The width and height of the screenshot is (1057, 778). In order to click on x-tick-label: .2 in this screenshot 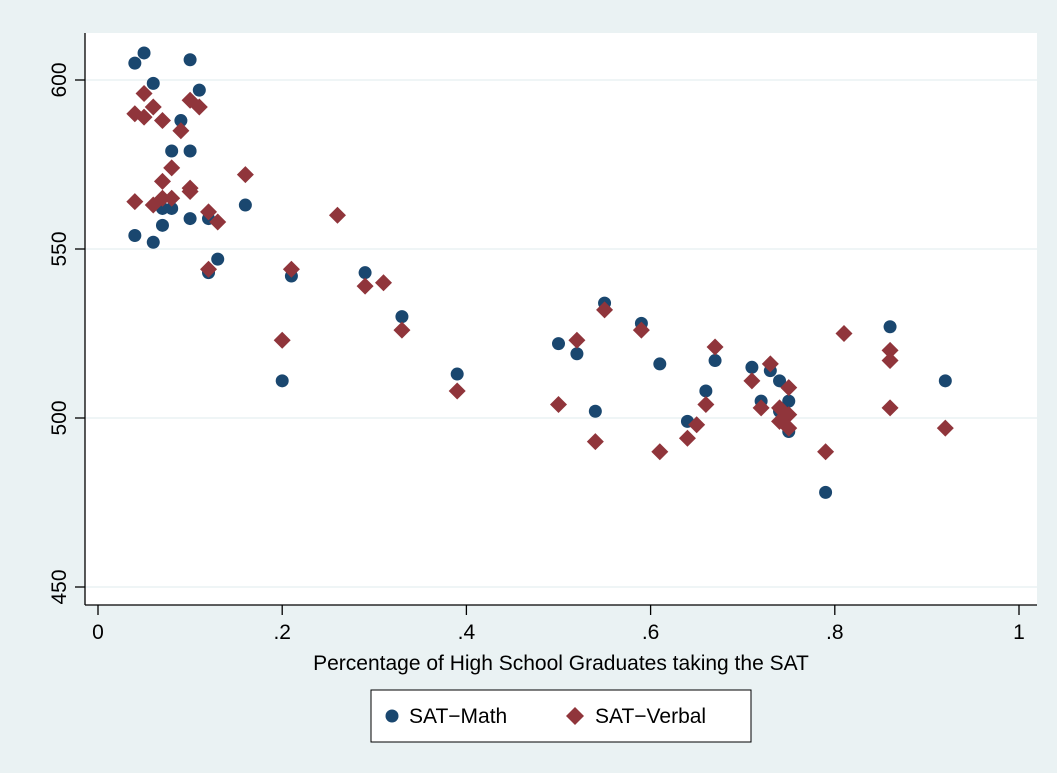, I will do `click(282, 632)`.